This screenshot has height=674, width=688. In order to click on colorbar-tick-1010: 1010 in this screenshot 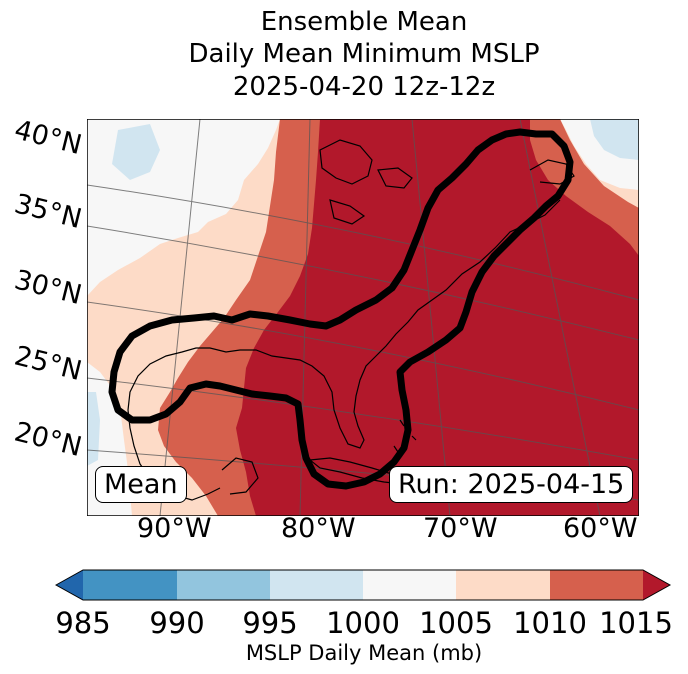, I will do `click(550, 623)`.